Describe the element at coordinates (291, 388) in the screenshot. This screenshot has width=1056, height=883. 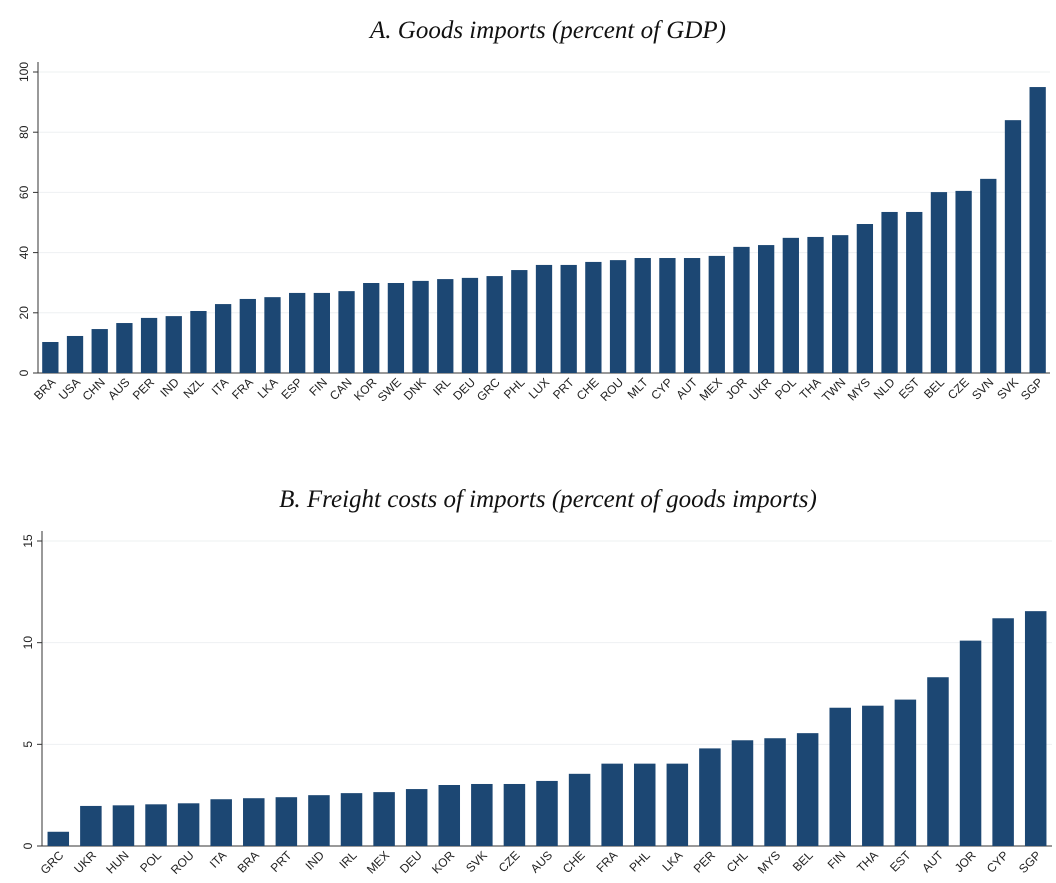
I see `x-tick-label: ESP` at that location.